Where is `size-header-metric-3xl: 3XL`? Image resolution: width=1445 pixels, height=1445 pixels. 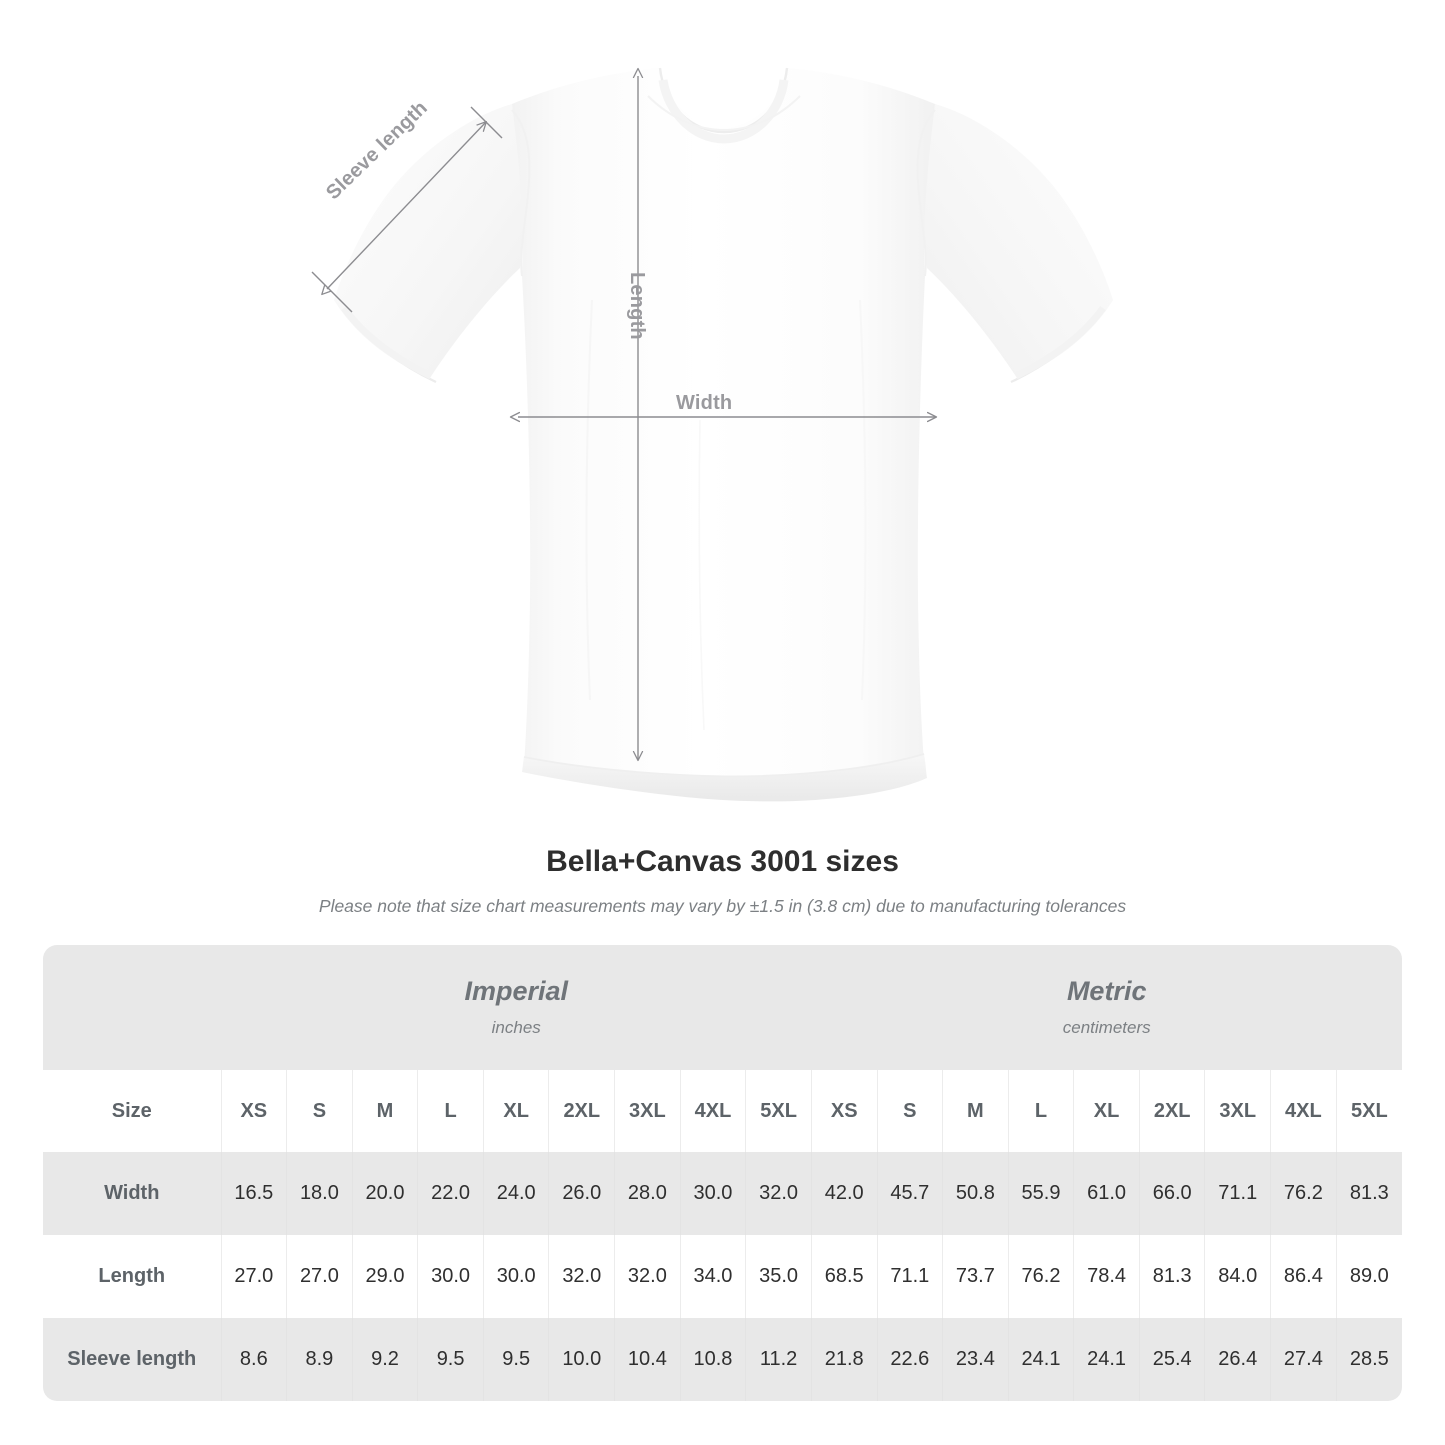
size-header-metric-3xl: 3XL is located at coordinates (1237, 1111).